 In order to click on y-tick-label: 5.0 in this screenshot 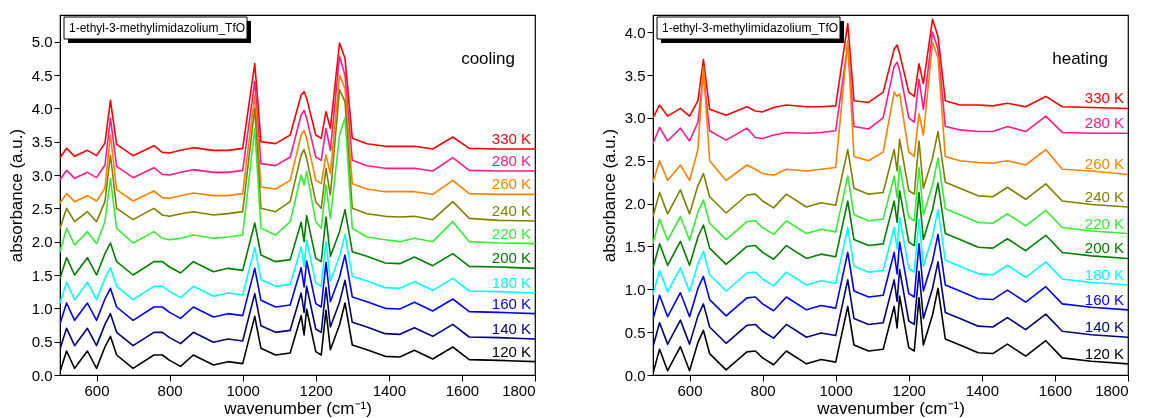, I will do `click(42, 42)`.